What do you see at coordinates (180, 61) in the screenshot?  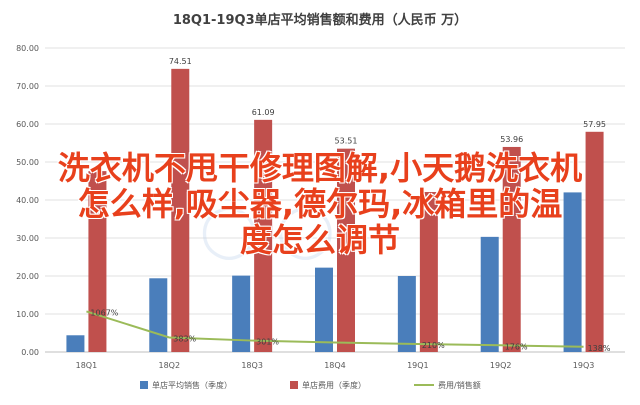 I see `bar-data-label: 74.51` at bounding box center [180, 61].